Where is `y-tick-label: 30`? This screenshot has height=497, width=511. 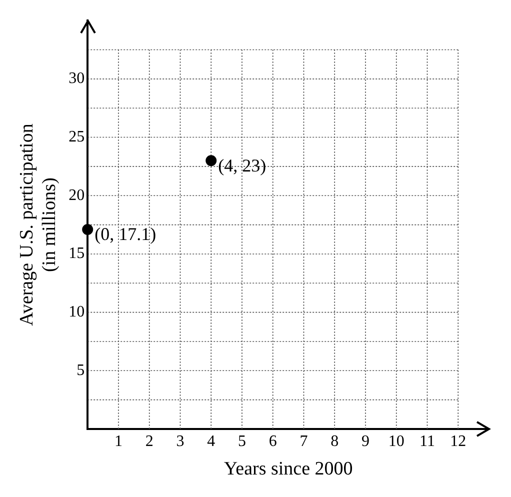 y-tick-label: 30 is located at coordinates (76, 79).